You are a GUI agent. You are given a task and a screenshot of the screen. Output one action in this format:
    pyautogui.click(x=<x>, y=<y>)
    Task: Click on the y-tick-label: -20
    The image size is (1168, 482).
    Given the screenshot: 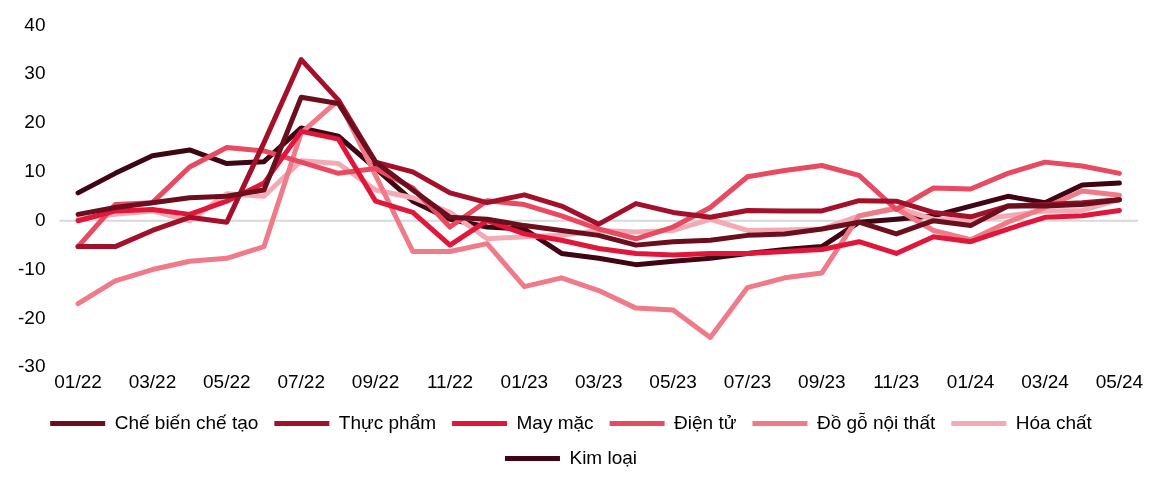 What is the action you would take?
    pyautogui.click(x=31, y=317)
    